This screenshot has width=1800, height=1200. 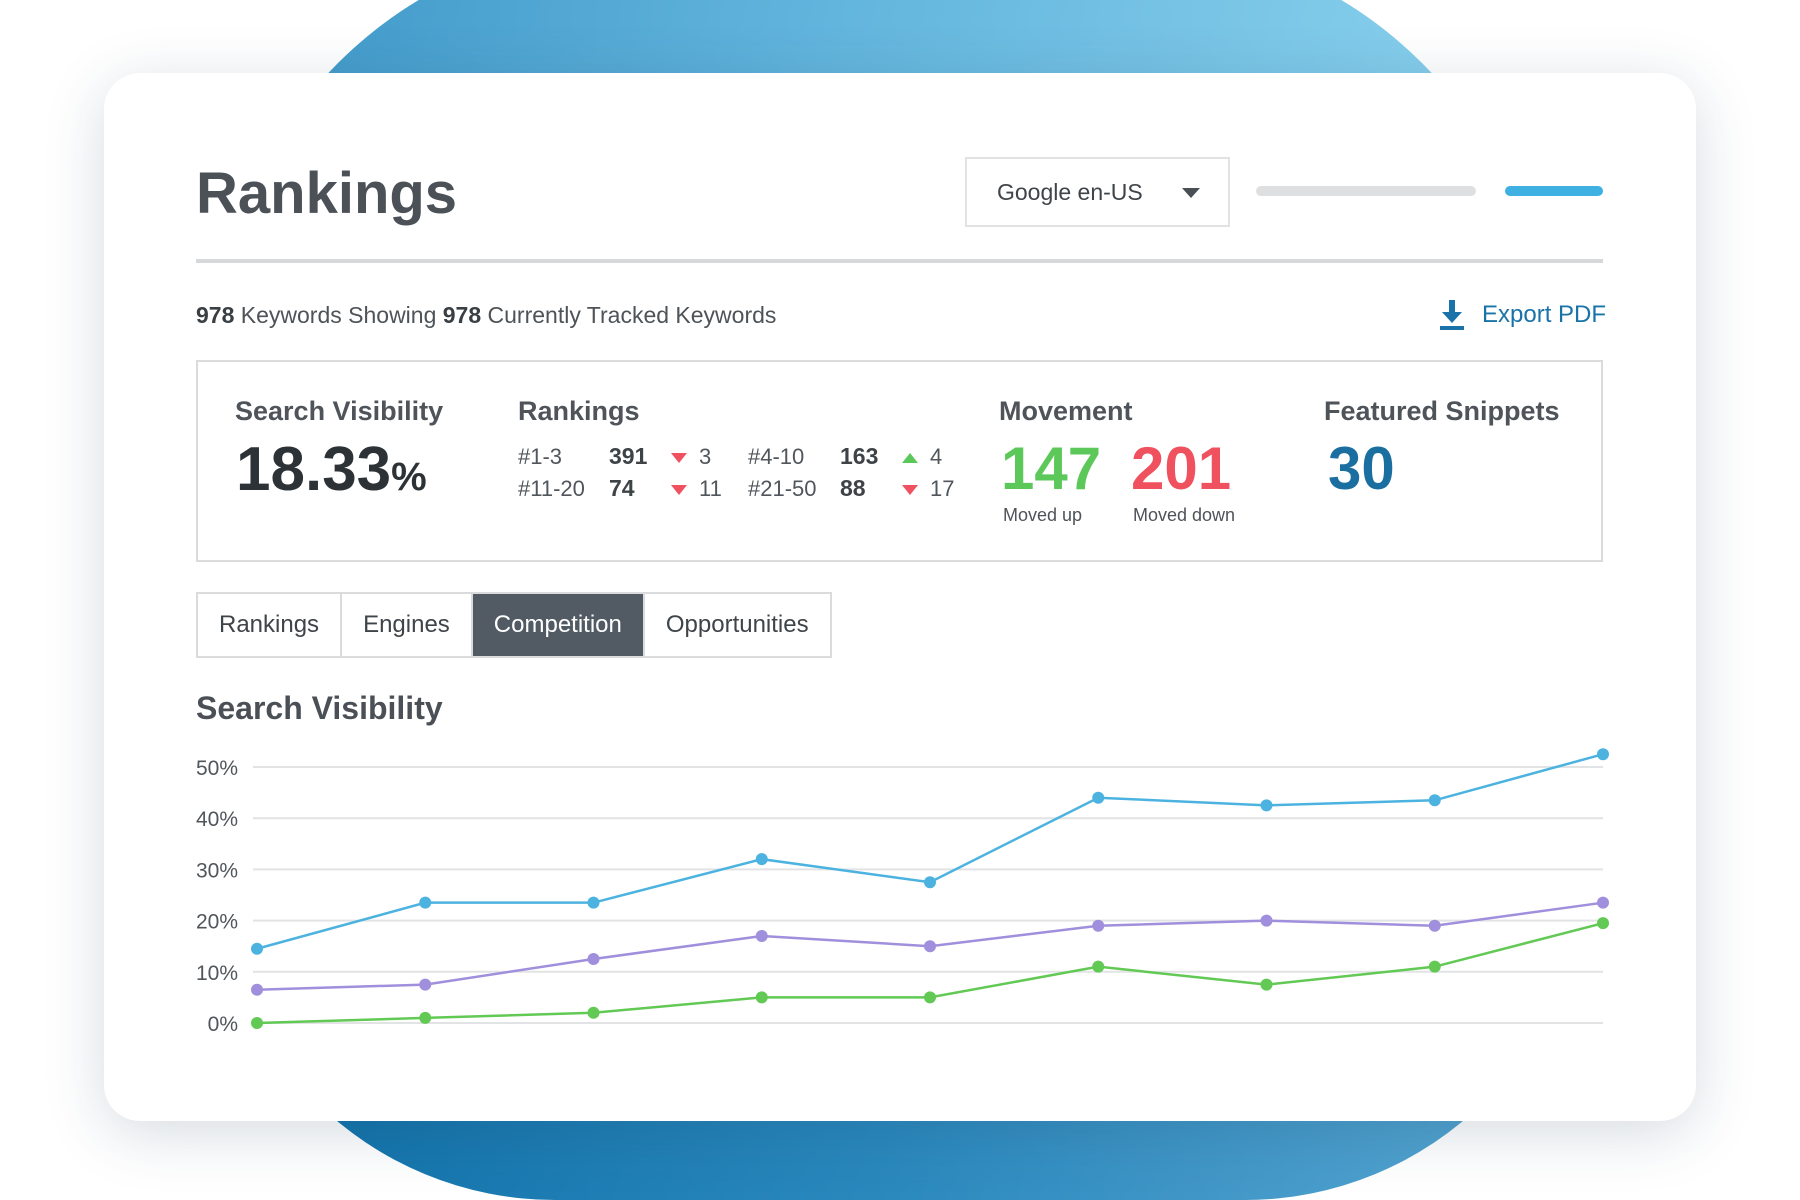 I want to click on rankings-label: Rankings, so click(x=579, y=411).